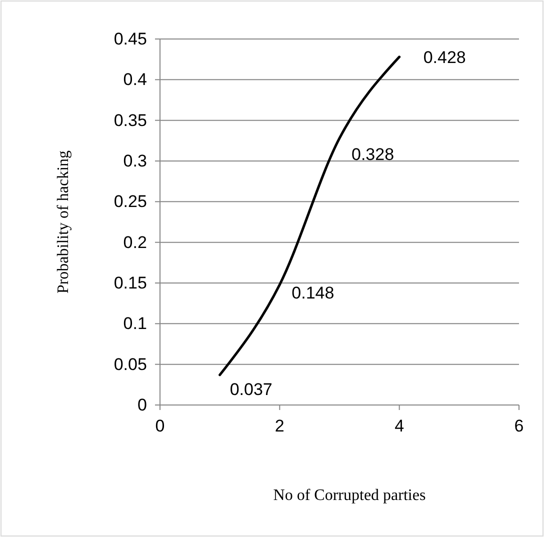  I want to click on x-tick-label: 2, so click(279, 426).